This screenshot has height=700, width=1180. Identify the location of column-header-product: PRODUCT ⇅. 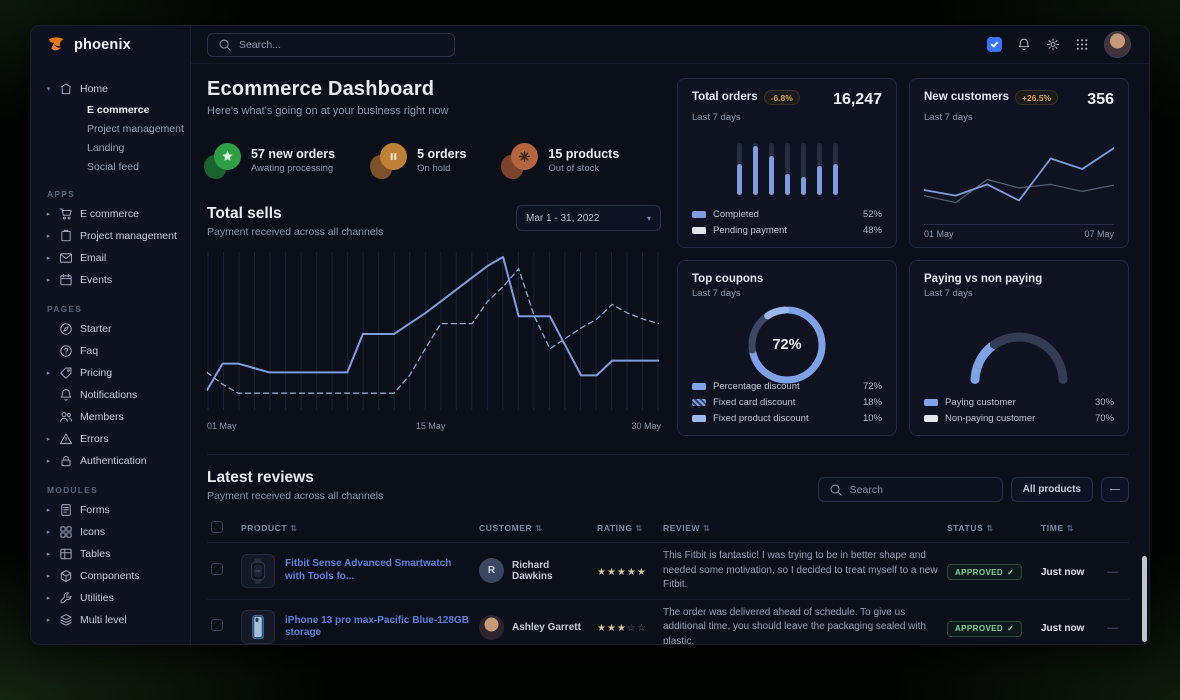
(356, 528).